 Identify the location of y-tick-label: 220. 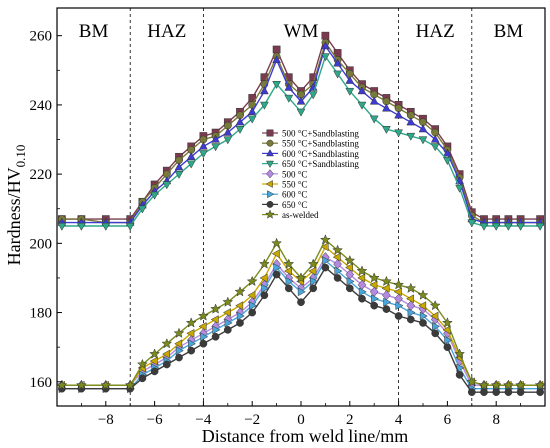
(41, 175).